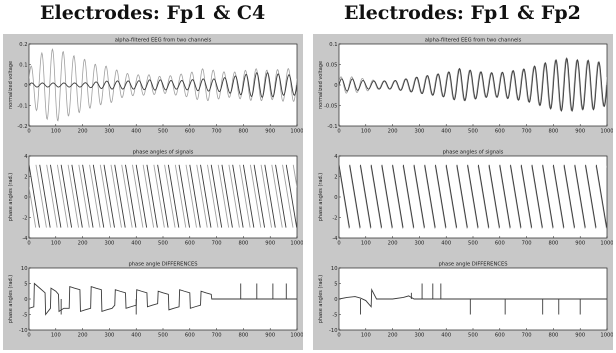  I want to click on y-tick-label: -0.1, so click(332, 127).